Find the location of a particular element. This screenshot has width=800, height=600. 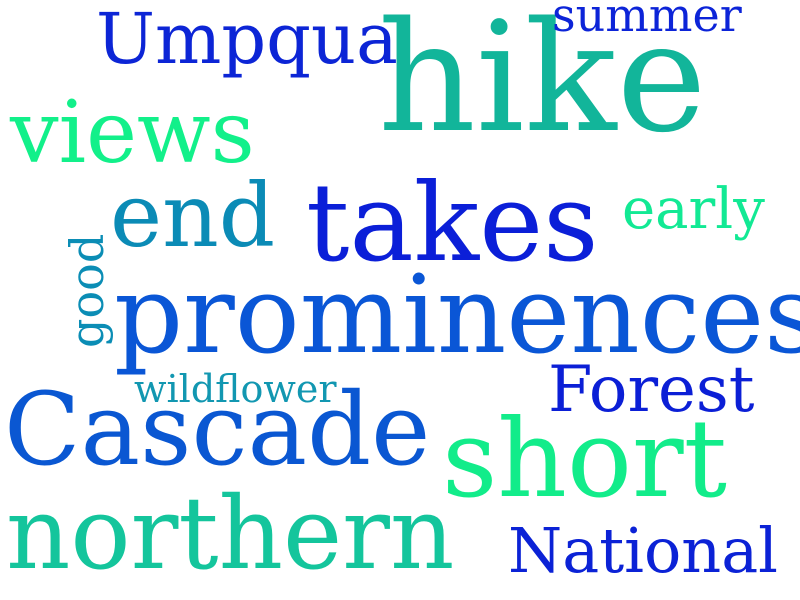

word-northern: northern is located at coordinates (230, 533).